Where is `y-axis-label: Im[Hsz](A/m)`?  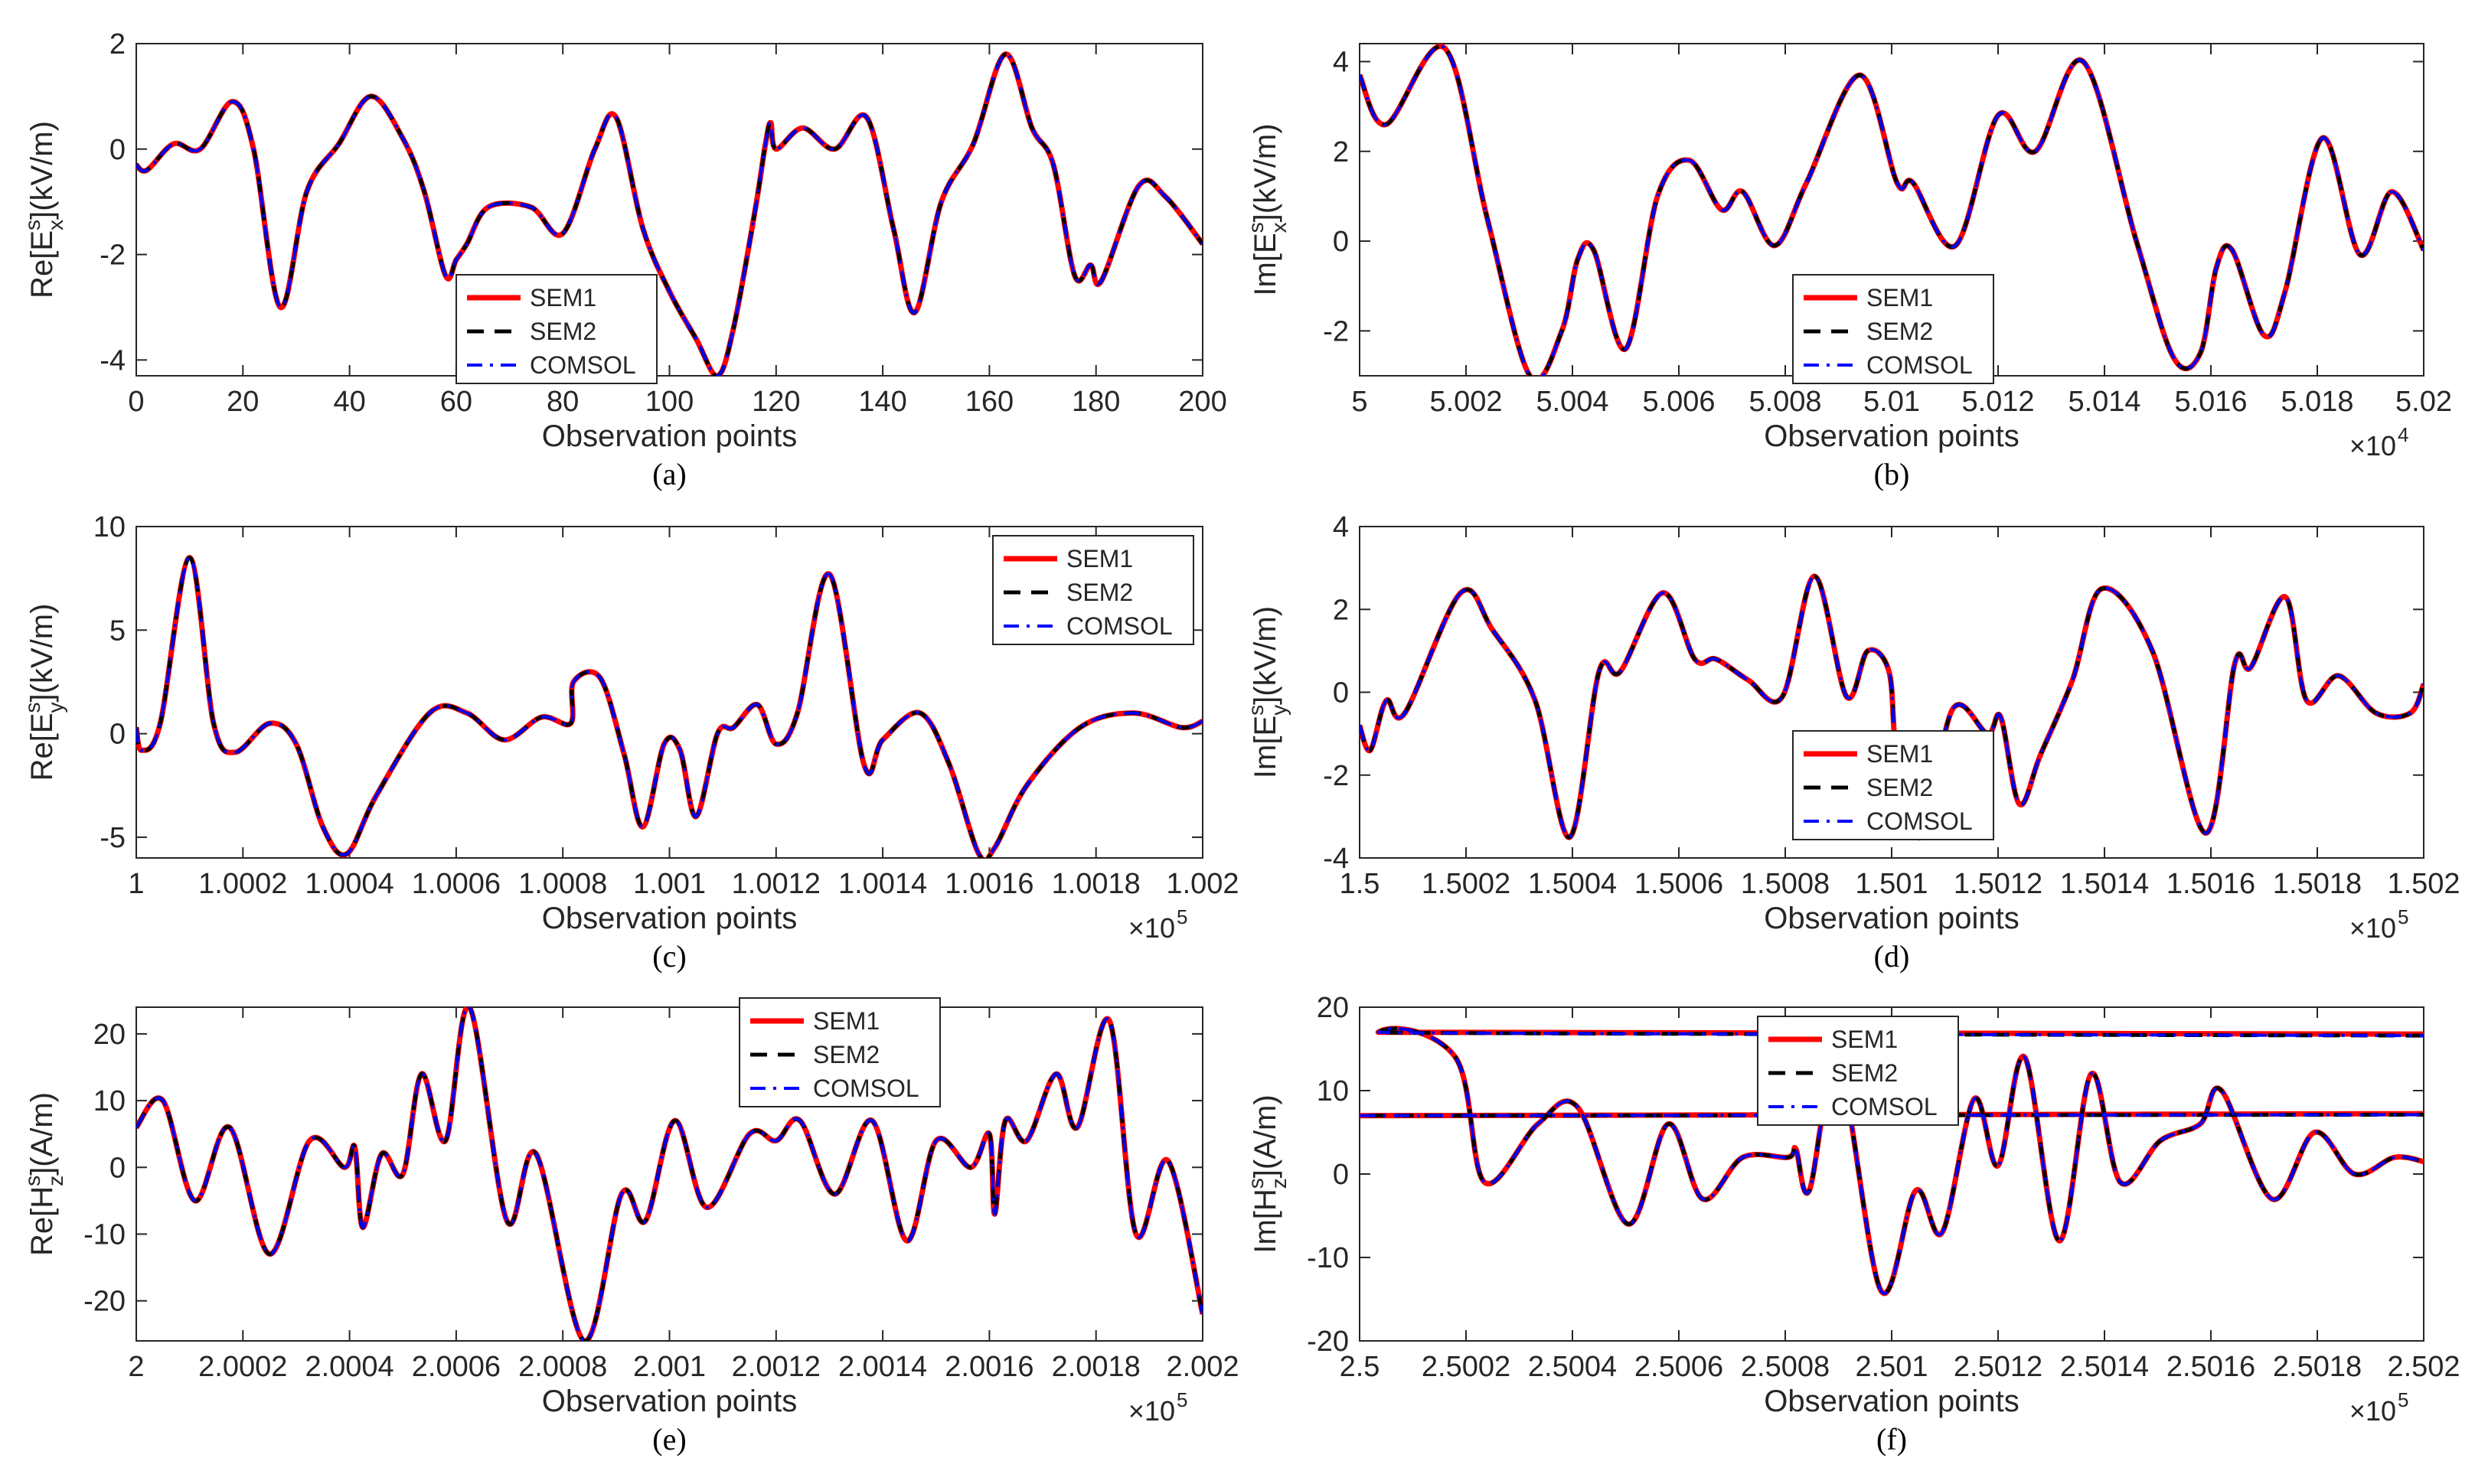
y-axis-label: Im[Hsz](A/m) is located at coordinates (1267, 1173).